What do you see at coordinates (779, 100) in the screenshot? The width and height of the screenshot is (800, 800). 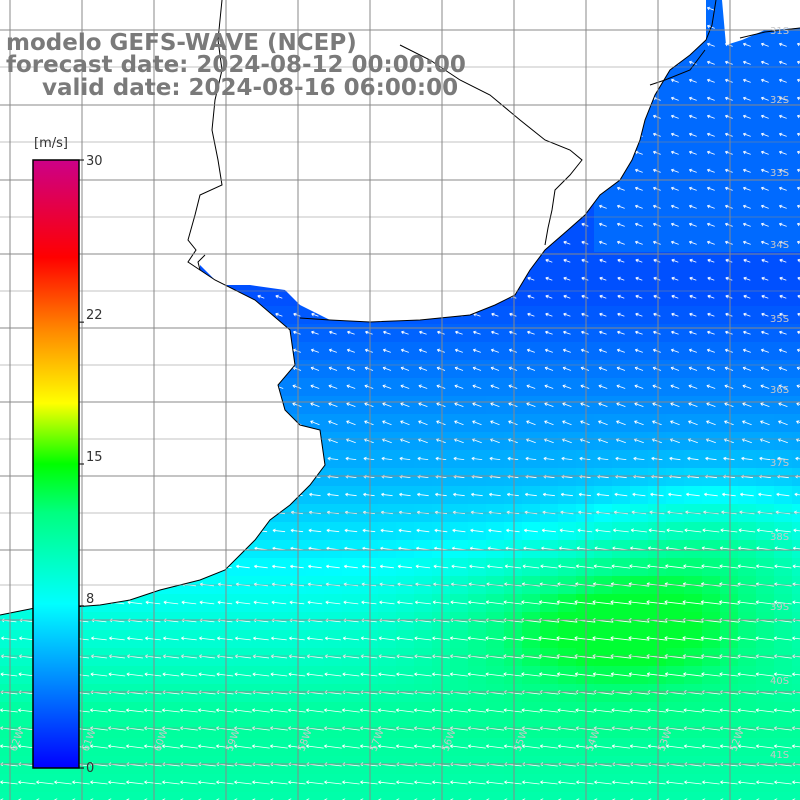 I see `latitude-label: 32S` at bounding box center [779, 100].